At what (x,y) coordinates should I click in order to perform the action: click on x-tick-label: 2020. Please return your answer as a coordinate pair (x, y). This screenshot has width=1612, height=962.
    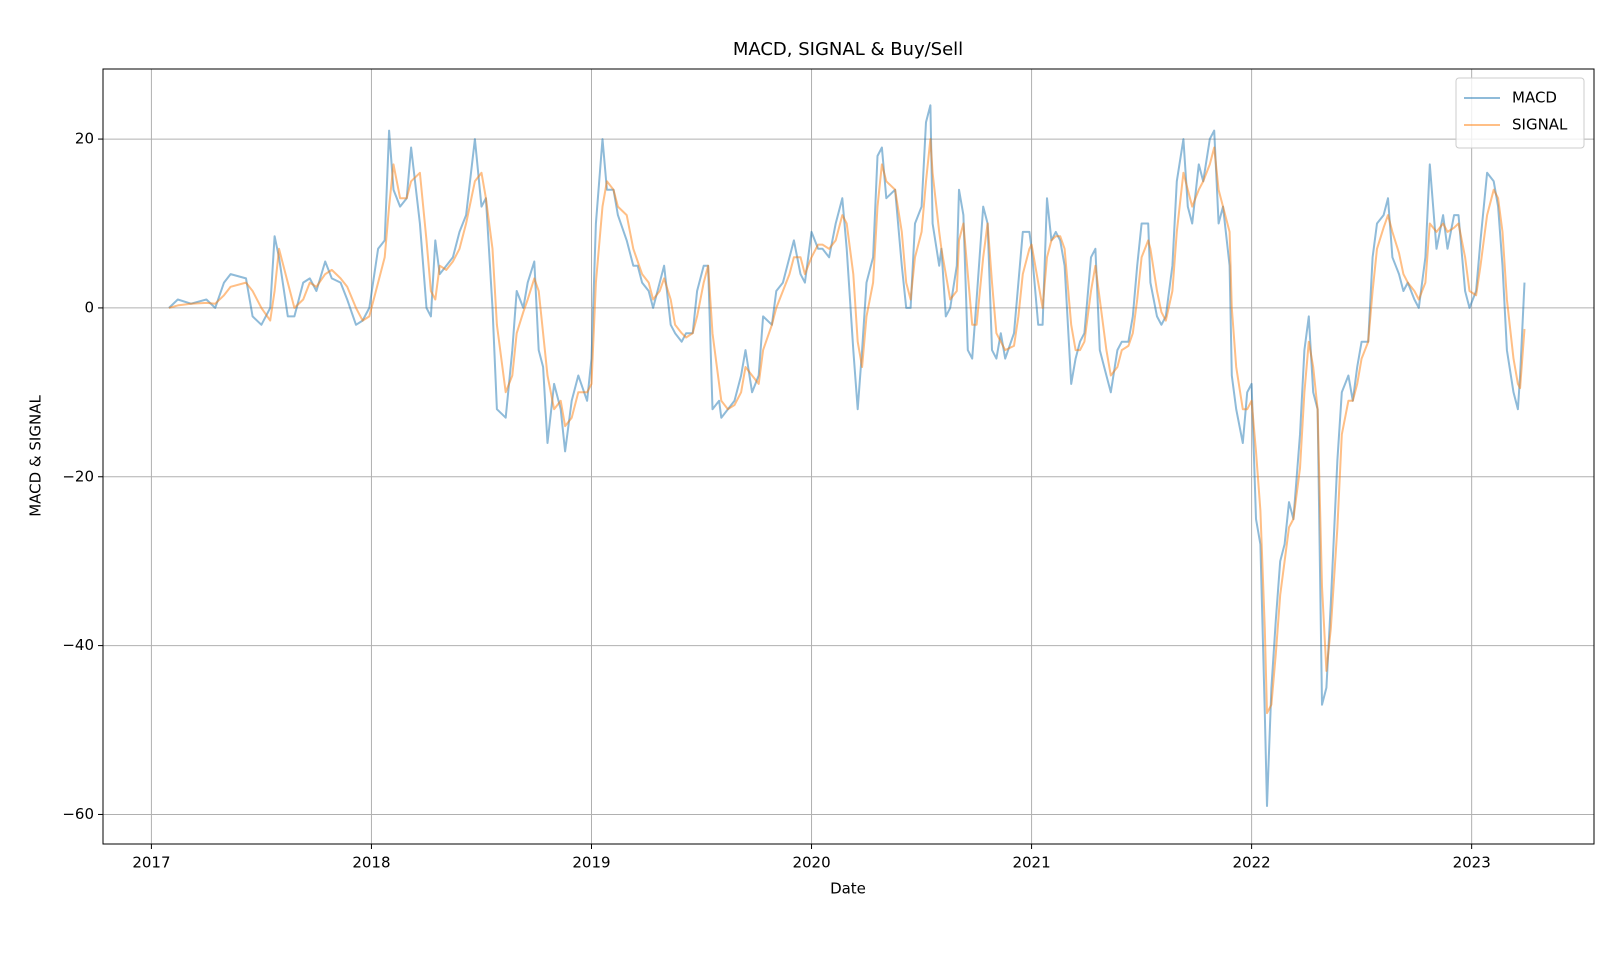
    Looking at the image, I should click on (811, 863).